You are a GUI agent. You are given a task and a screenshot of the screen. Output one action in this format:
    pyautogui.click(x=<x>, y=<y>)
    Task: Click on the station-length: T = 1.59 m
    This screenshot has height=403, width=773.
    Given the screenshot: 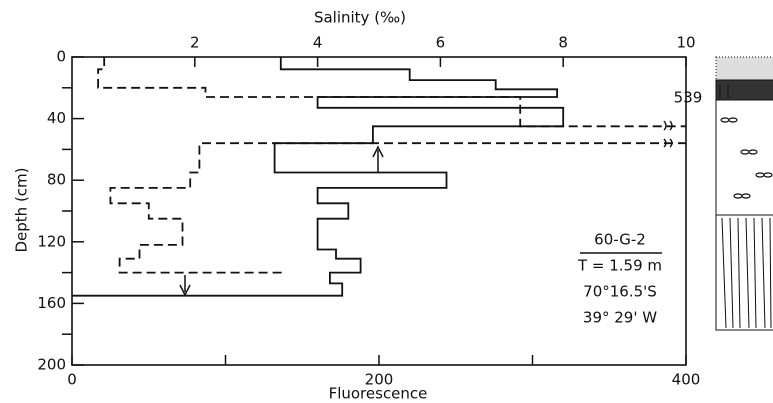 What is the action you would take?
    pyautogui.click(x=619, y=266)
    